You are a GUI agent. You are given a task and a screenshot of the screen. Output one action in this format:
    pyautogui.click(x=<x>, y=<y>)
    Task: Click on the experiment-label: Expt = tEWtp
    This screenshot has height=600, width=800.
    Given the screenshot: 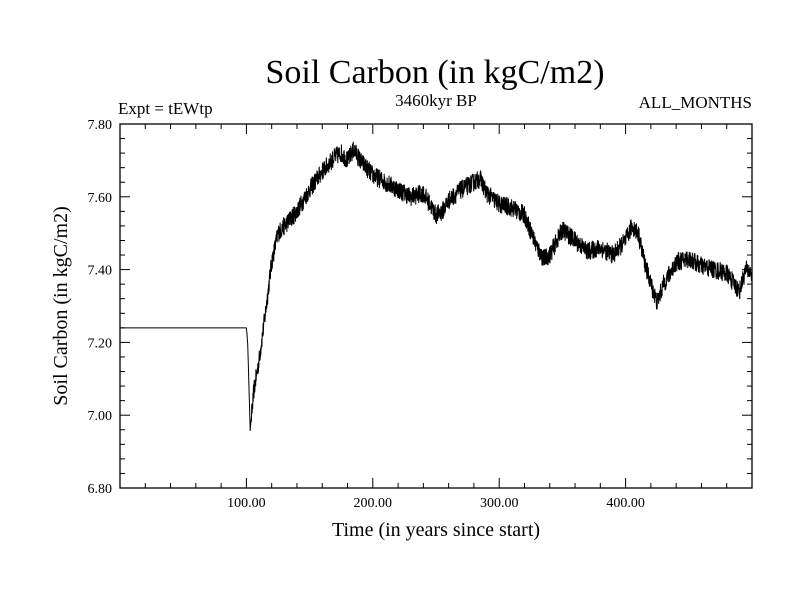 What is the action you would take?
    pyautogui.click(x=165, y=108)
    